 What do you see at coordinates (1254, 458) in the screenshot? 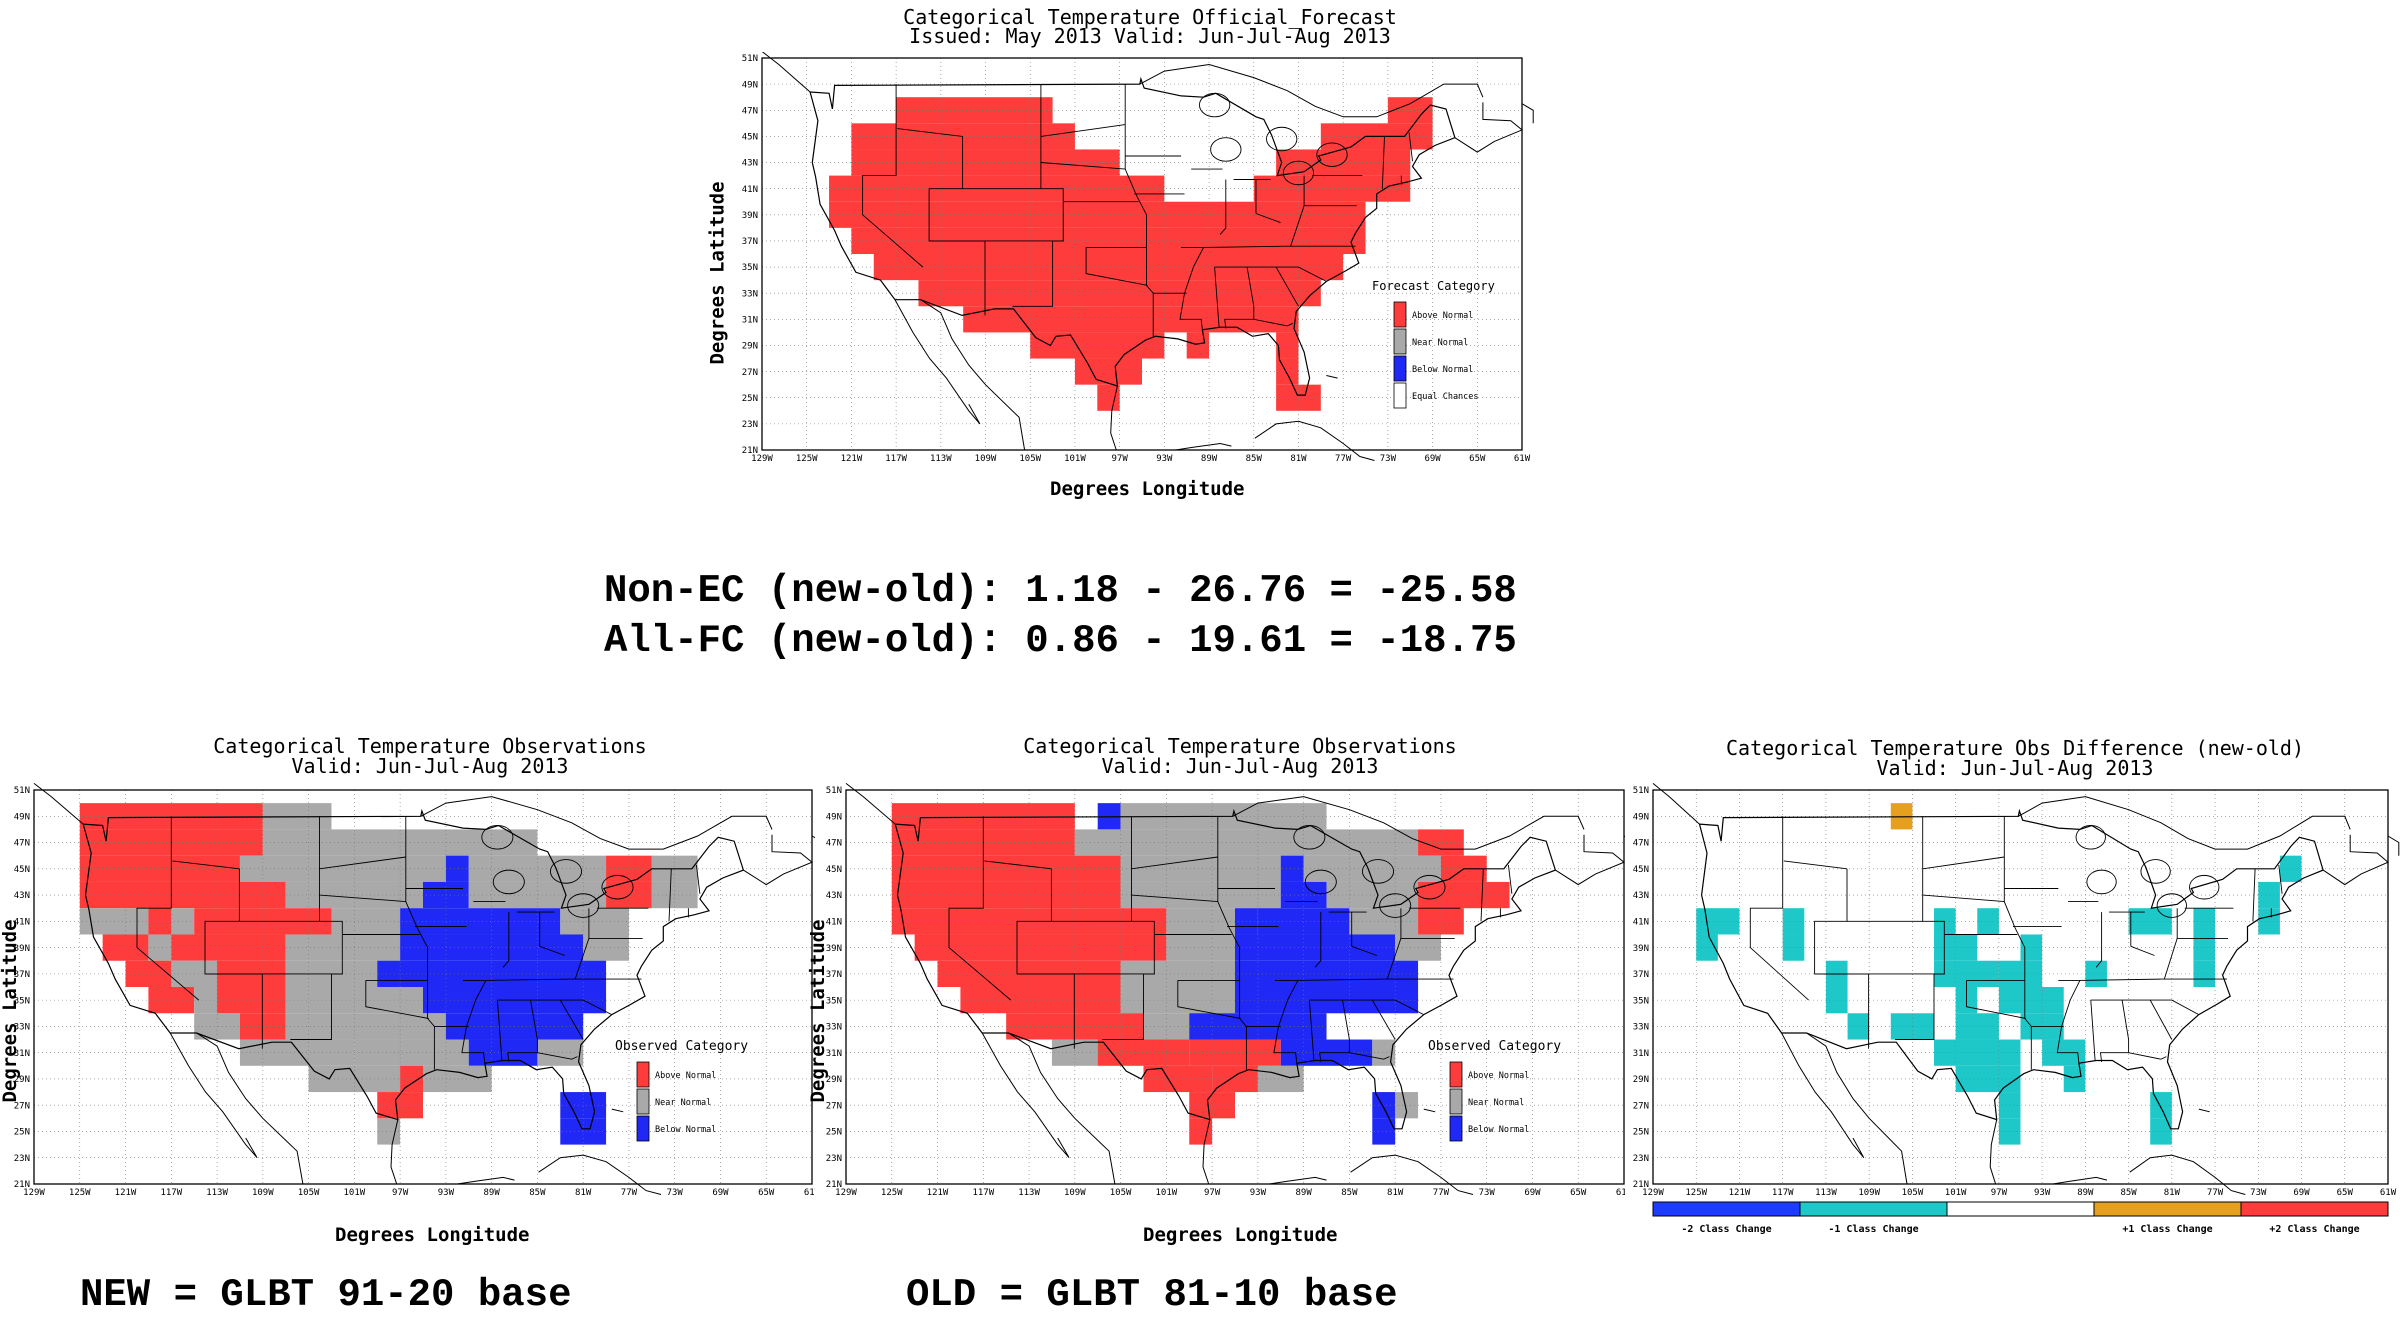
I see `lon-tick-label: 85W` at bounding box center [1254, 458].